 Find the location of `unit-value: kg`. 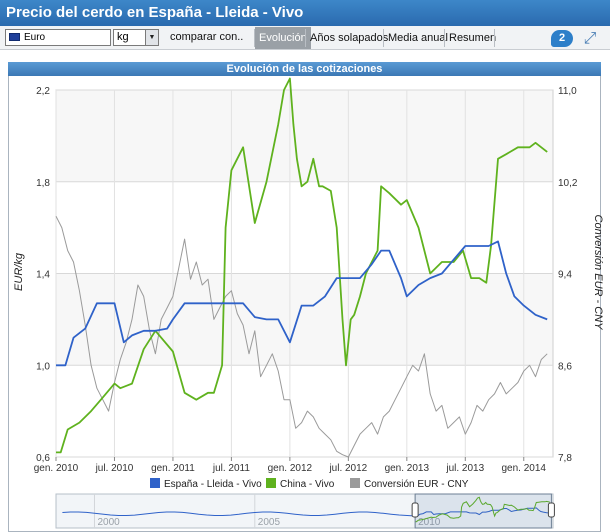

unit-value: kg is located at coordinates (123, 37).